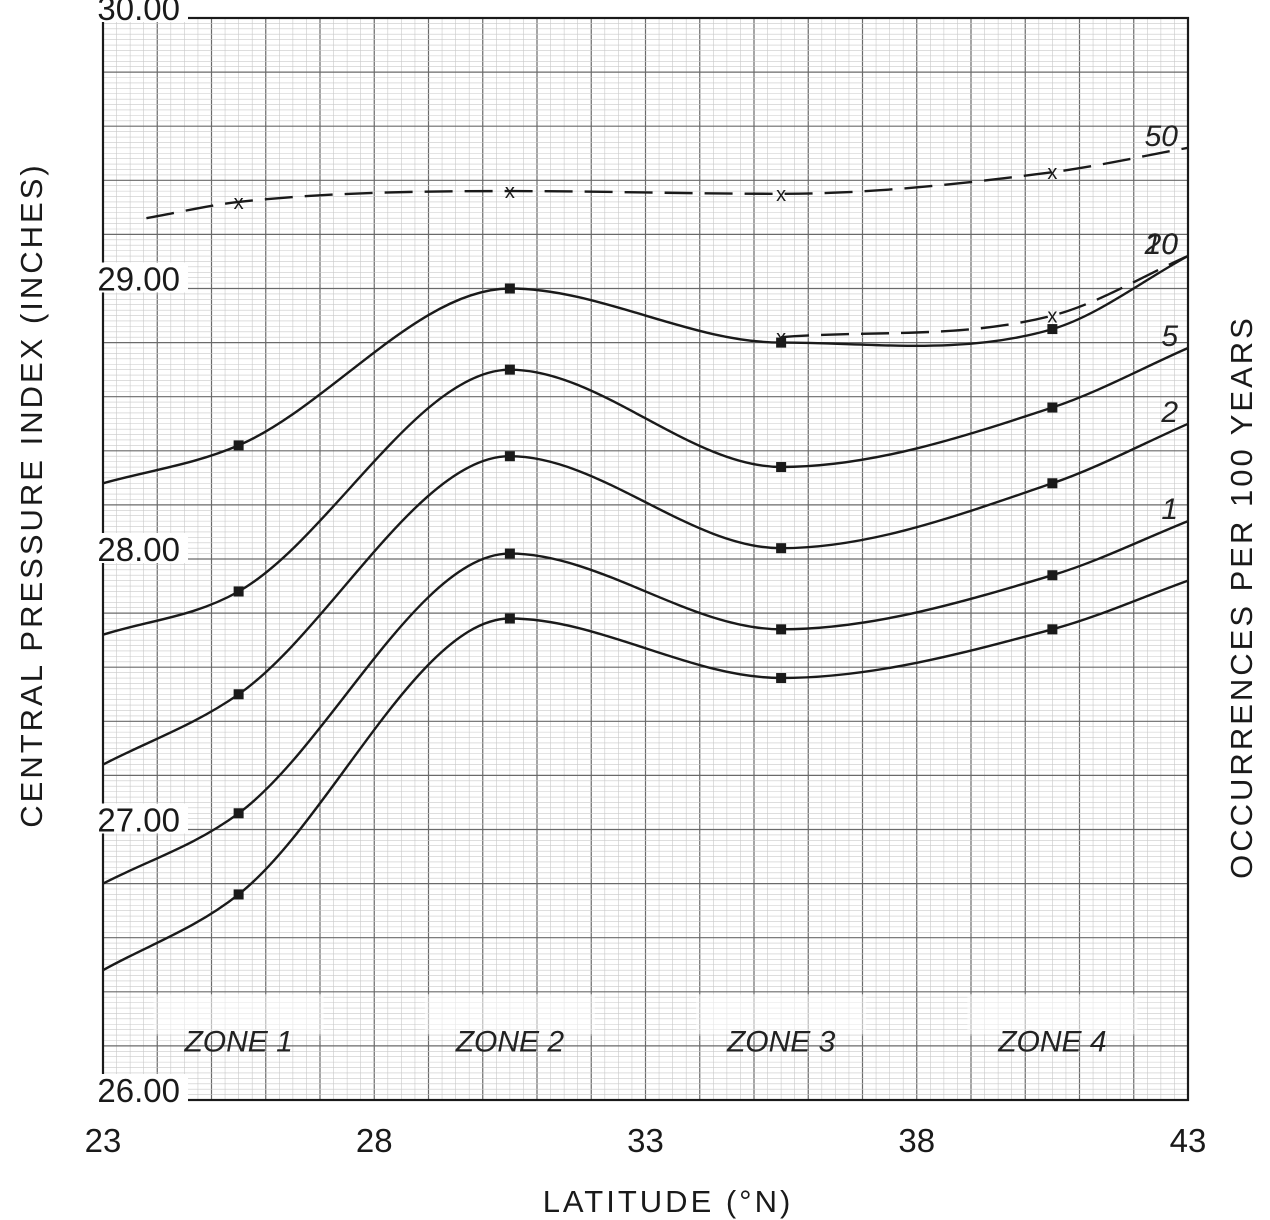 The image size is (1270, 1220). I want to click on return-period-label: 2, so click(1169, 412).